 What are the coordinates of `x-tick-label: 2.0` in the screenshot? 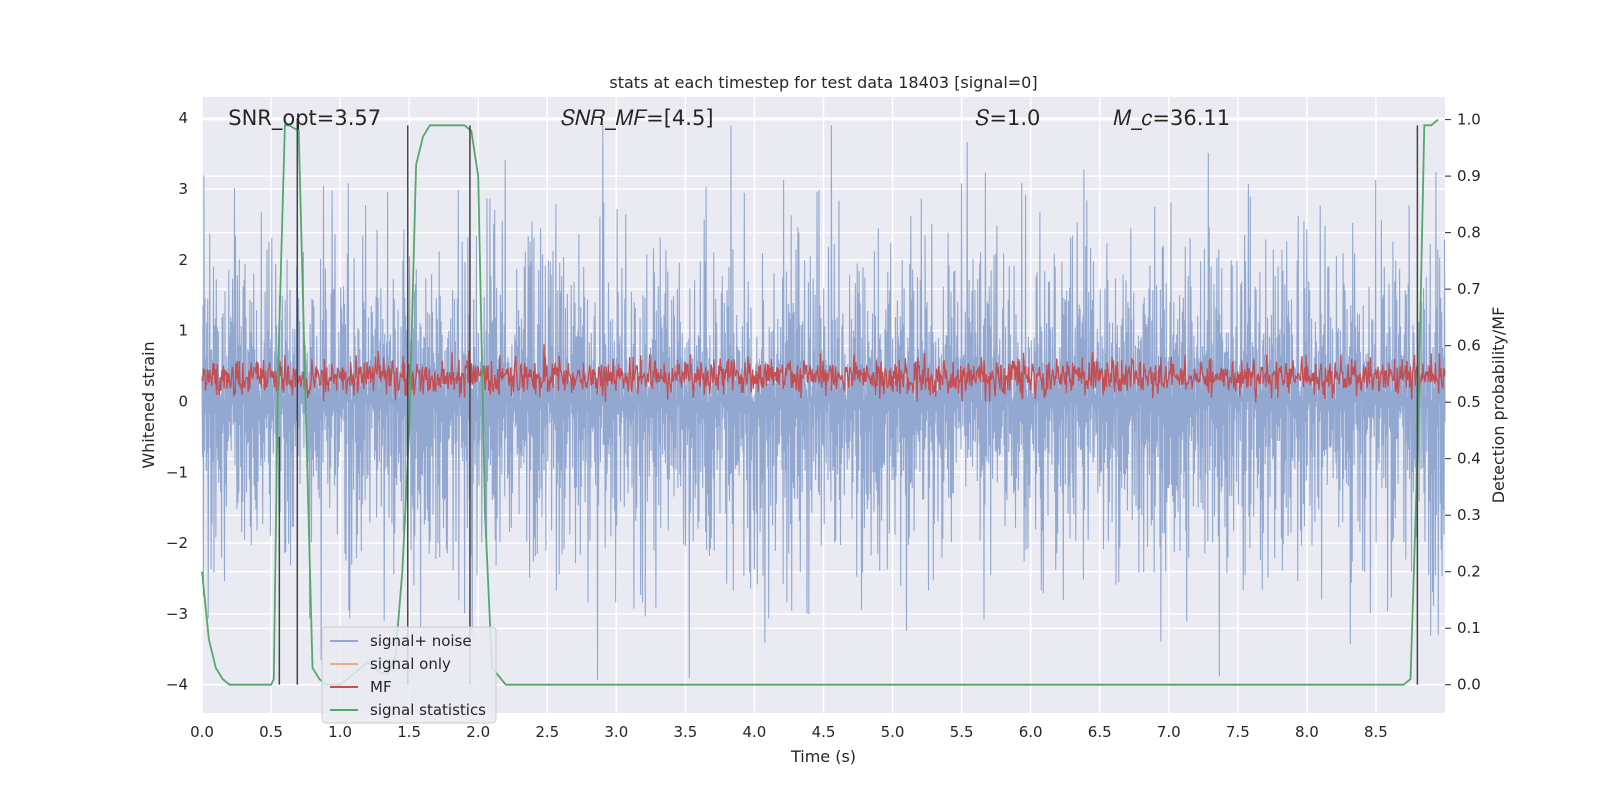 It's located at (478, 732).